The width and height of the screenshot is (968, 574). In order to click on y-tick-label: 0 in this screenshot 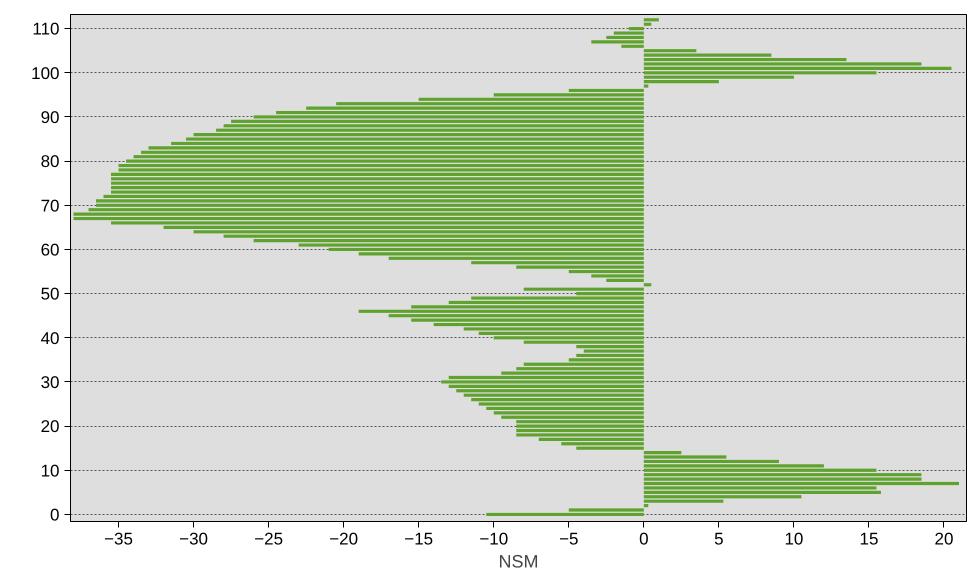, I will do `click(55, 514)`.